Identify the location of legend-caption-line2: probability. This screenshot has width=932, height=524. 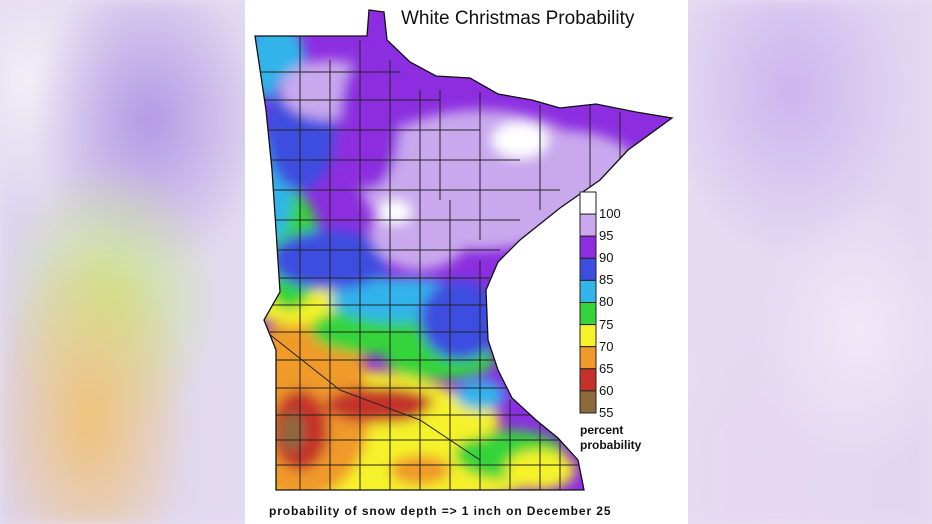
(611, 445).